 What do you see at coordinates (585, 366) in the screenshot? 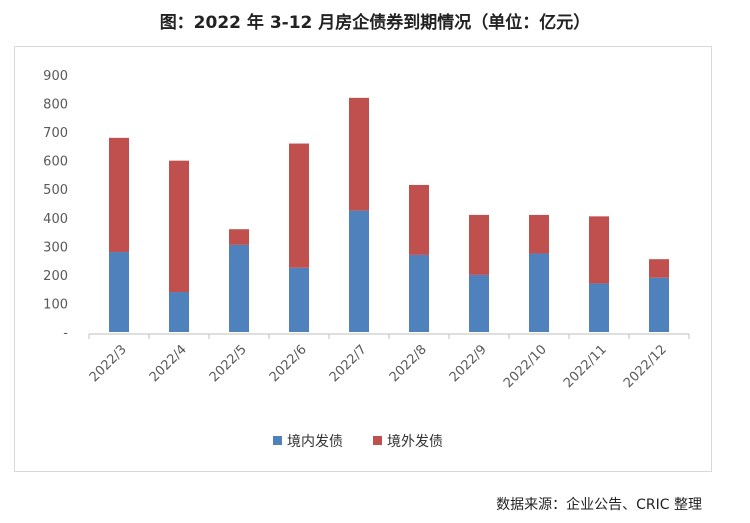
I see `x-tick-label: 2022/11` at bounding box center [585, 366].